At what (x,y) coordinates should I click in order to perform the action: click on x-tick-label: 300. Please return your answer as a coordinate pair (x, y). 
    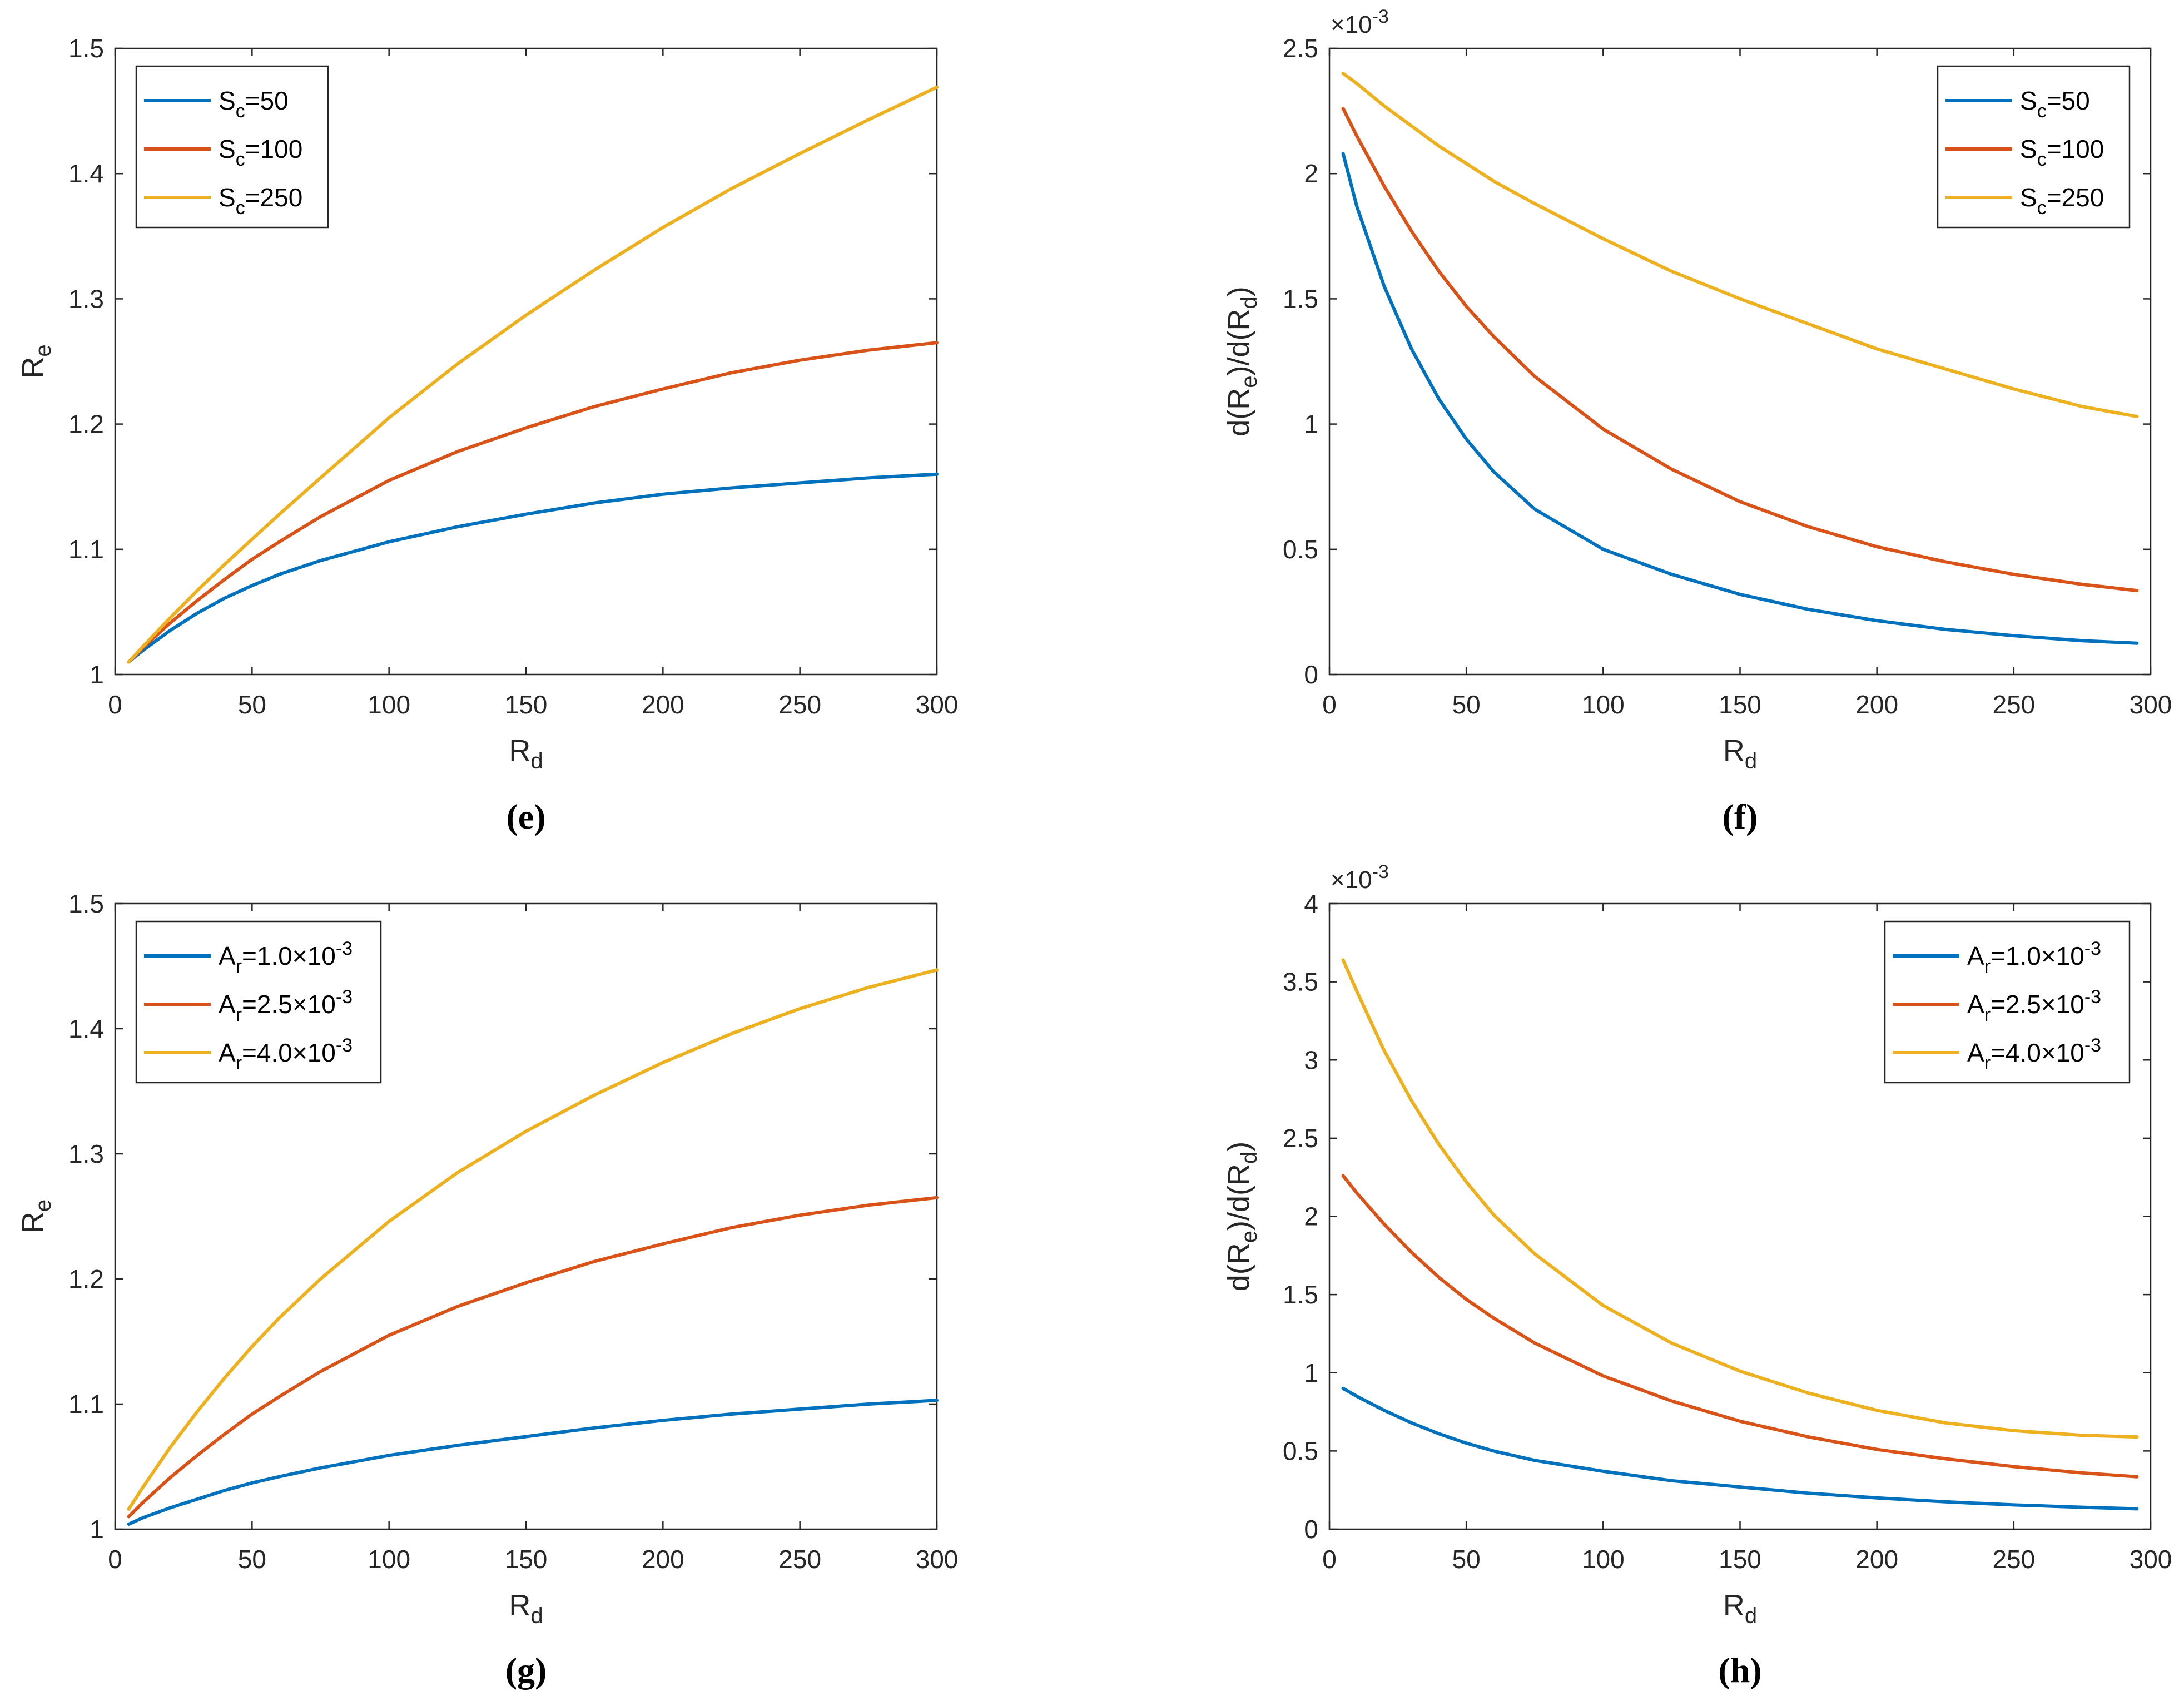
    Looking at the image, I should click on (2151, 704).